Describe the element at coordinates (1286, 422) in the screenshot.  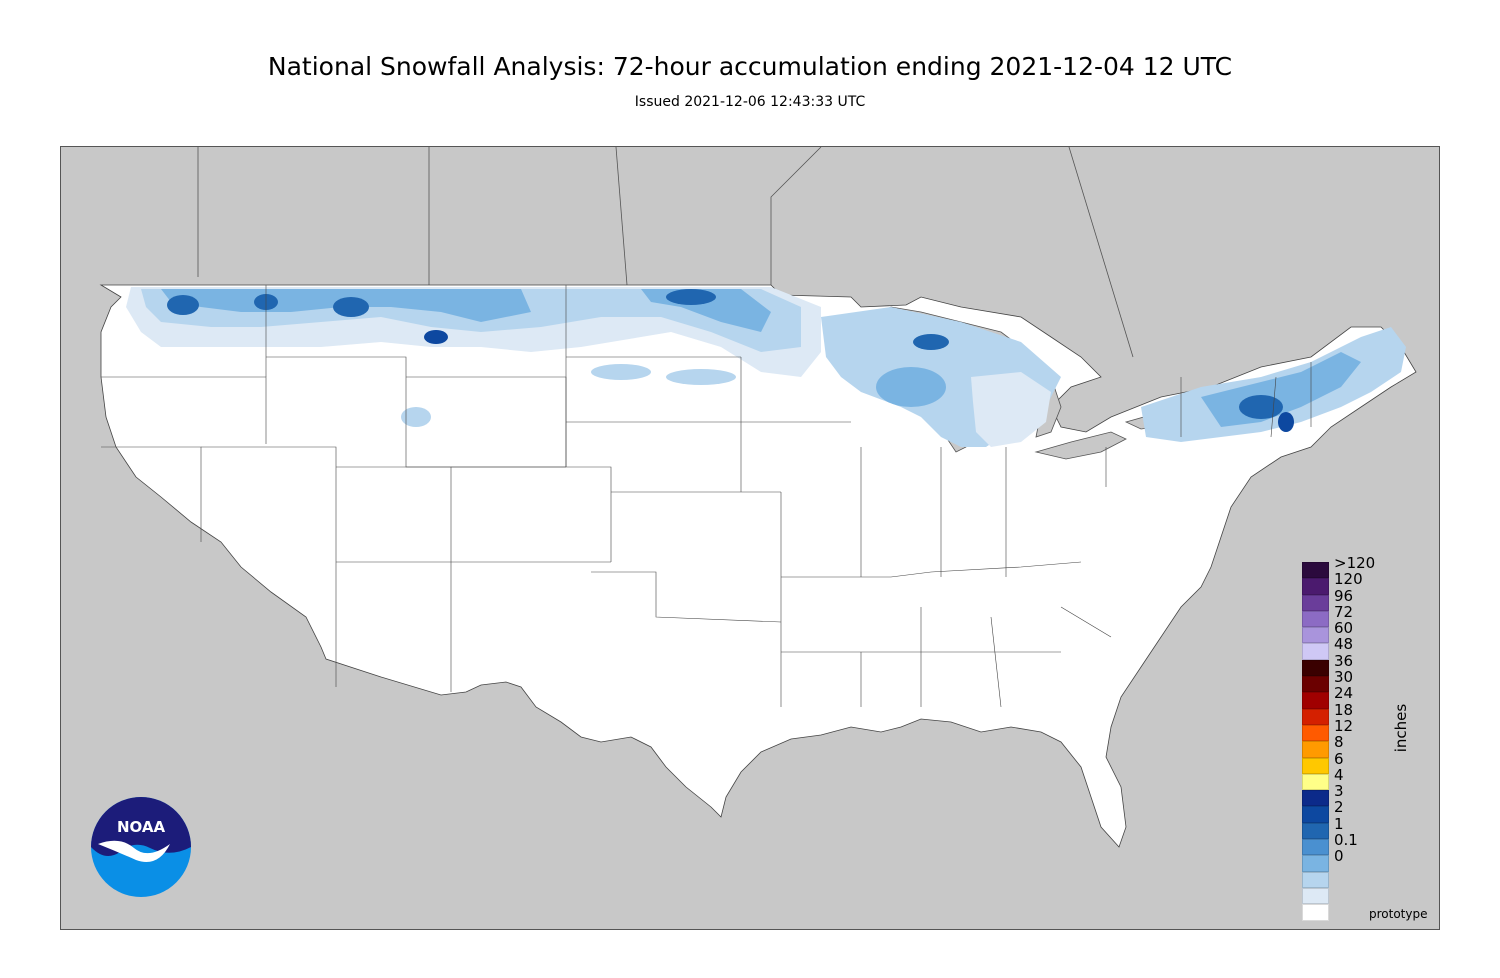
I see `snow-core-vt` at that location.